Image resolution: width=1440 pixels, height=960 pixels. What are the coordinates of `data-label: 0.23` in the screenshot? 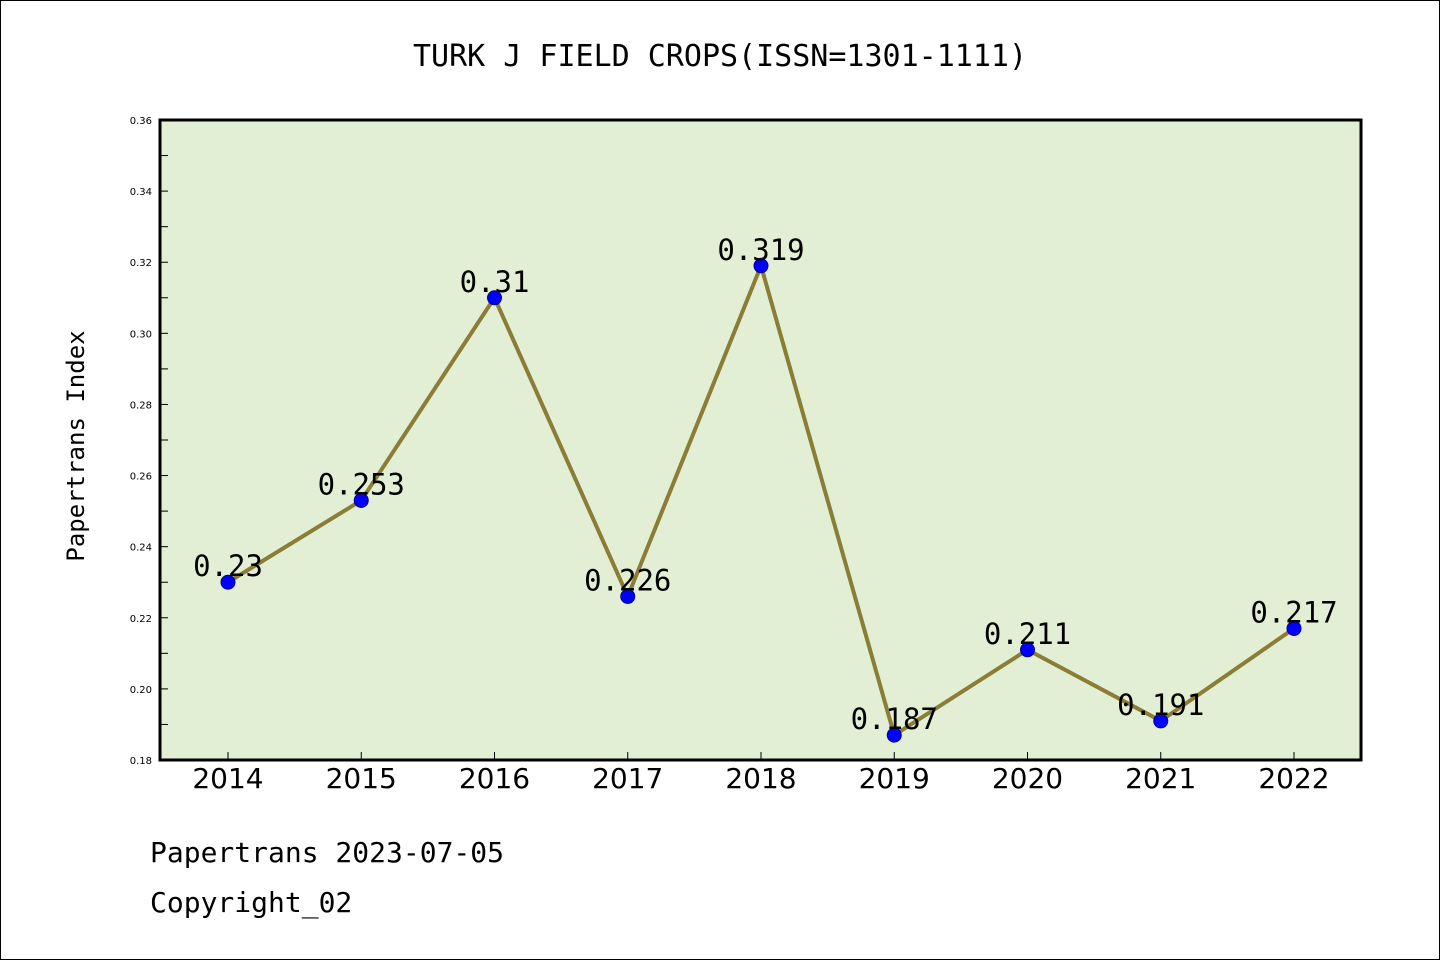 It's located at (228, 566).